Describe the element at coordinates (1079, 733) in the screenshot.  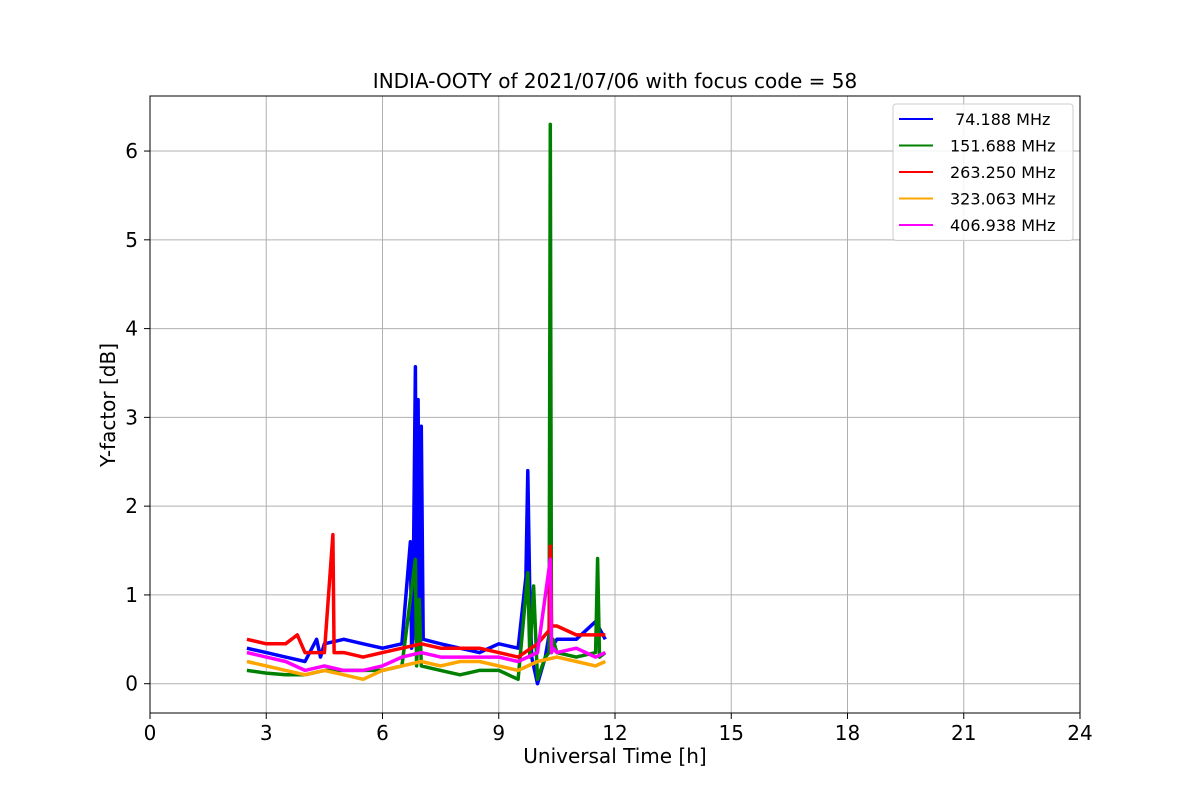
I see `x-tick-label: 24` at that location.